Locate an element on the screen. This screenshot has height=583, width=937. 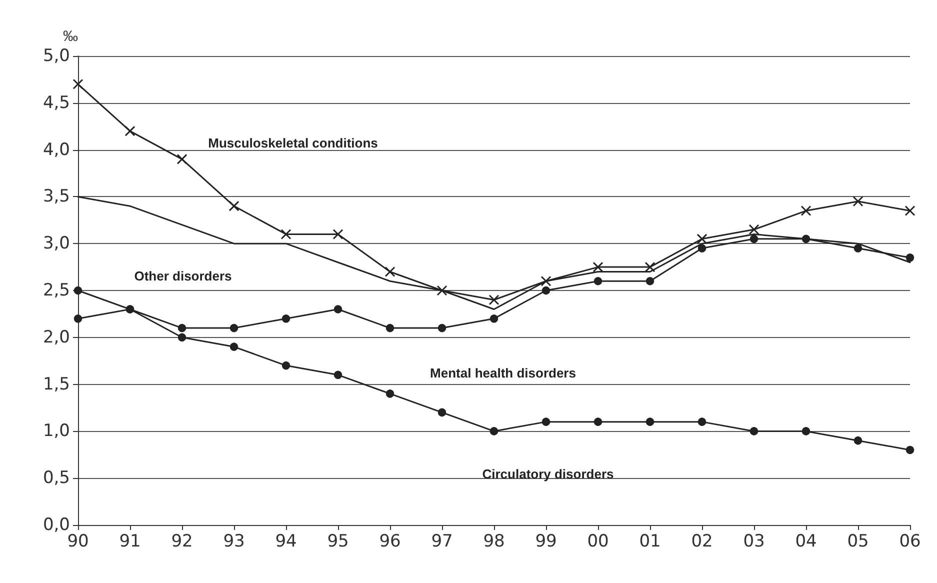
x-tick-label: 00 is located at coordinates (598, 542).